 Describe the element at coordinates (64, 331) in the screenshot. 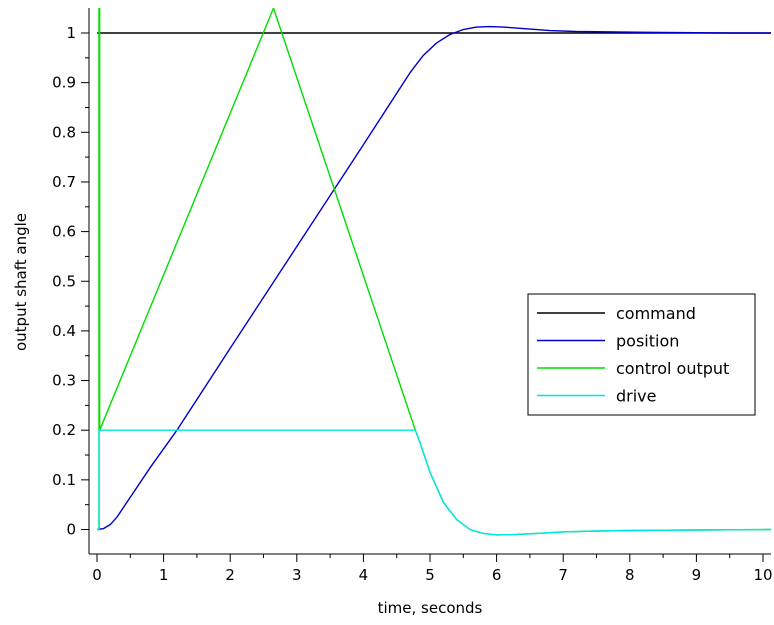

I see `y-tick-label: 0.4` at that location.